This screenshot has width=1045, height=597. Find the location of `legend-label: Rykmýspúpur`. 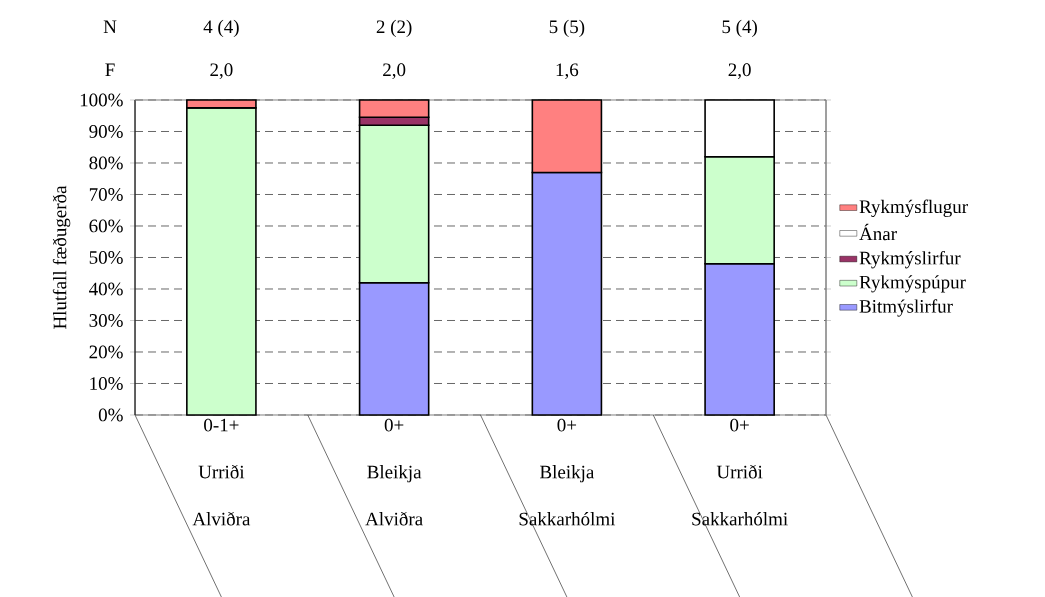

legend-label: Rykmýspúpur is located at coordinates (912, 284).